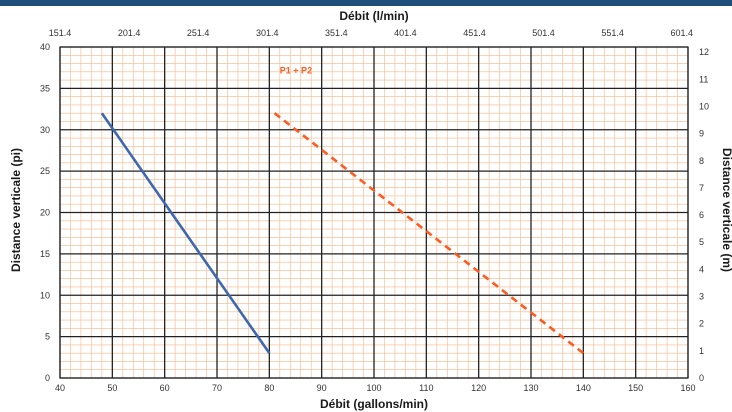 The image size is (732, 412). What do you see at coordinates (701, 188) in the screenshot?
I see `y2-tick-label: 7` at bounding box center [701, 188].